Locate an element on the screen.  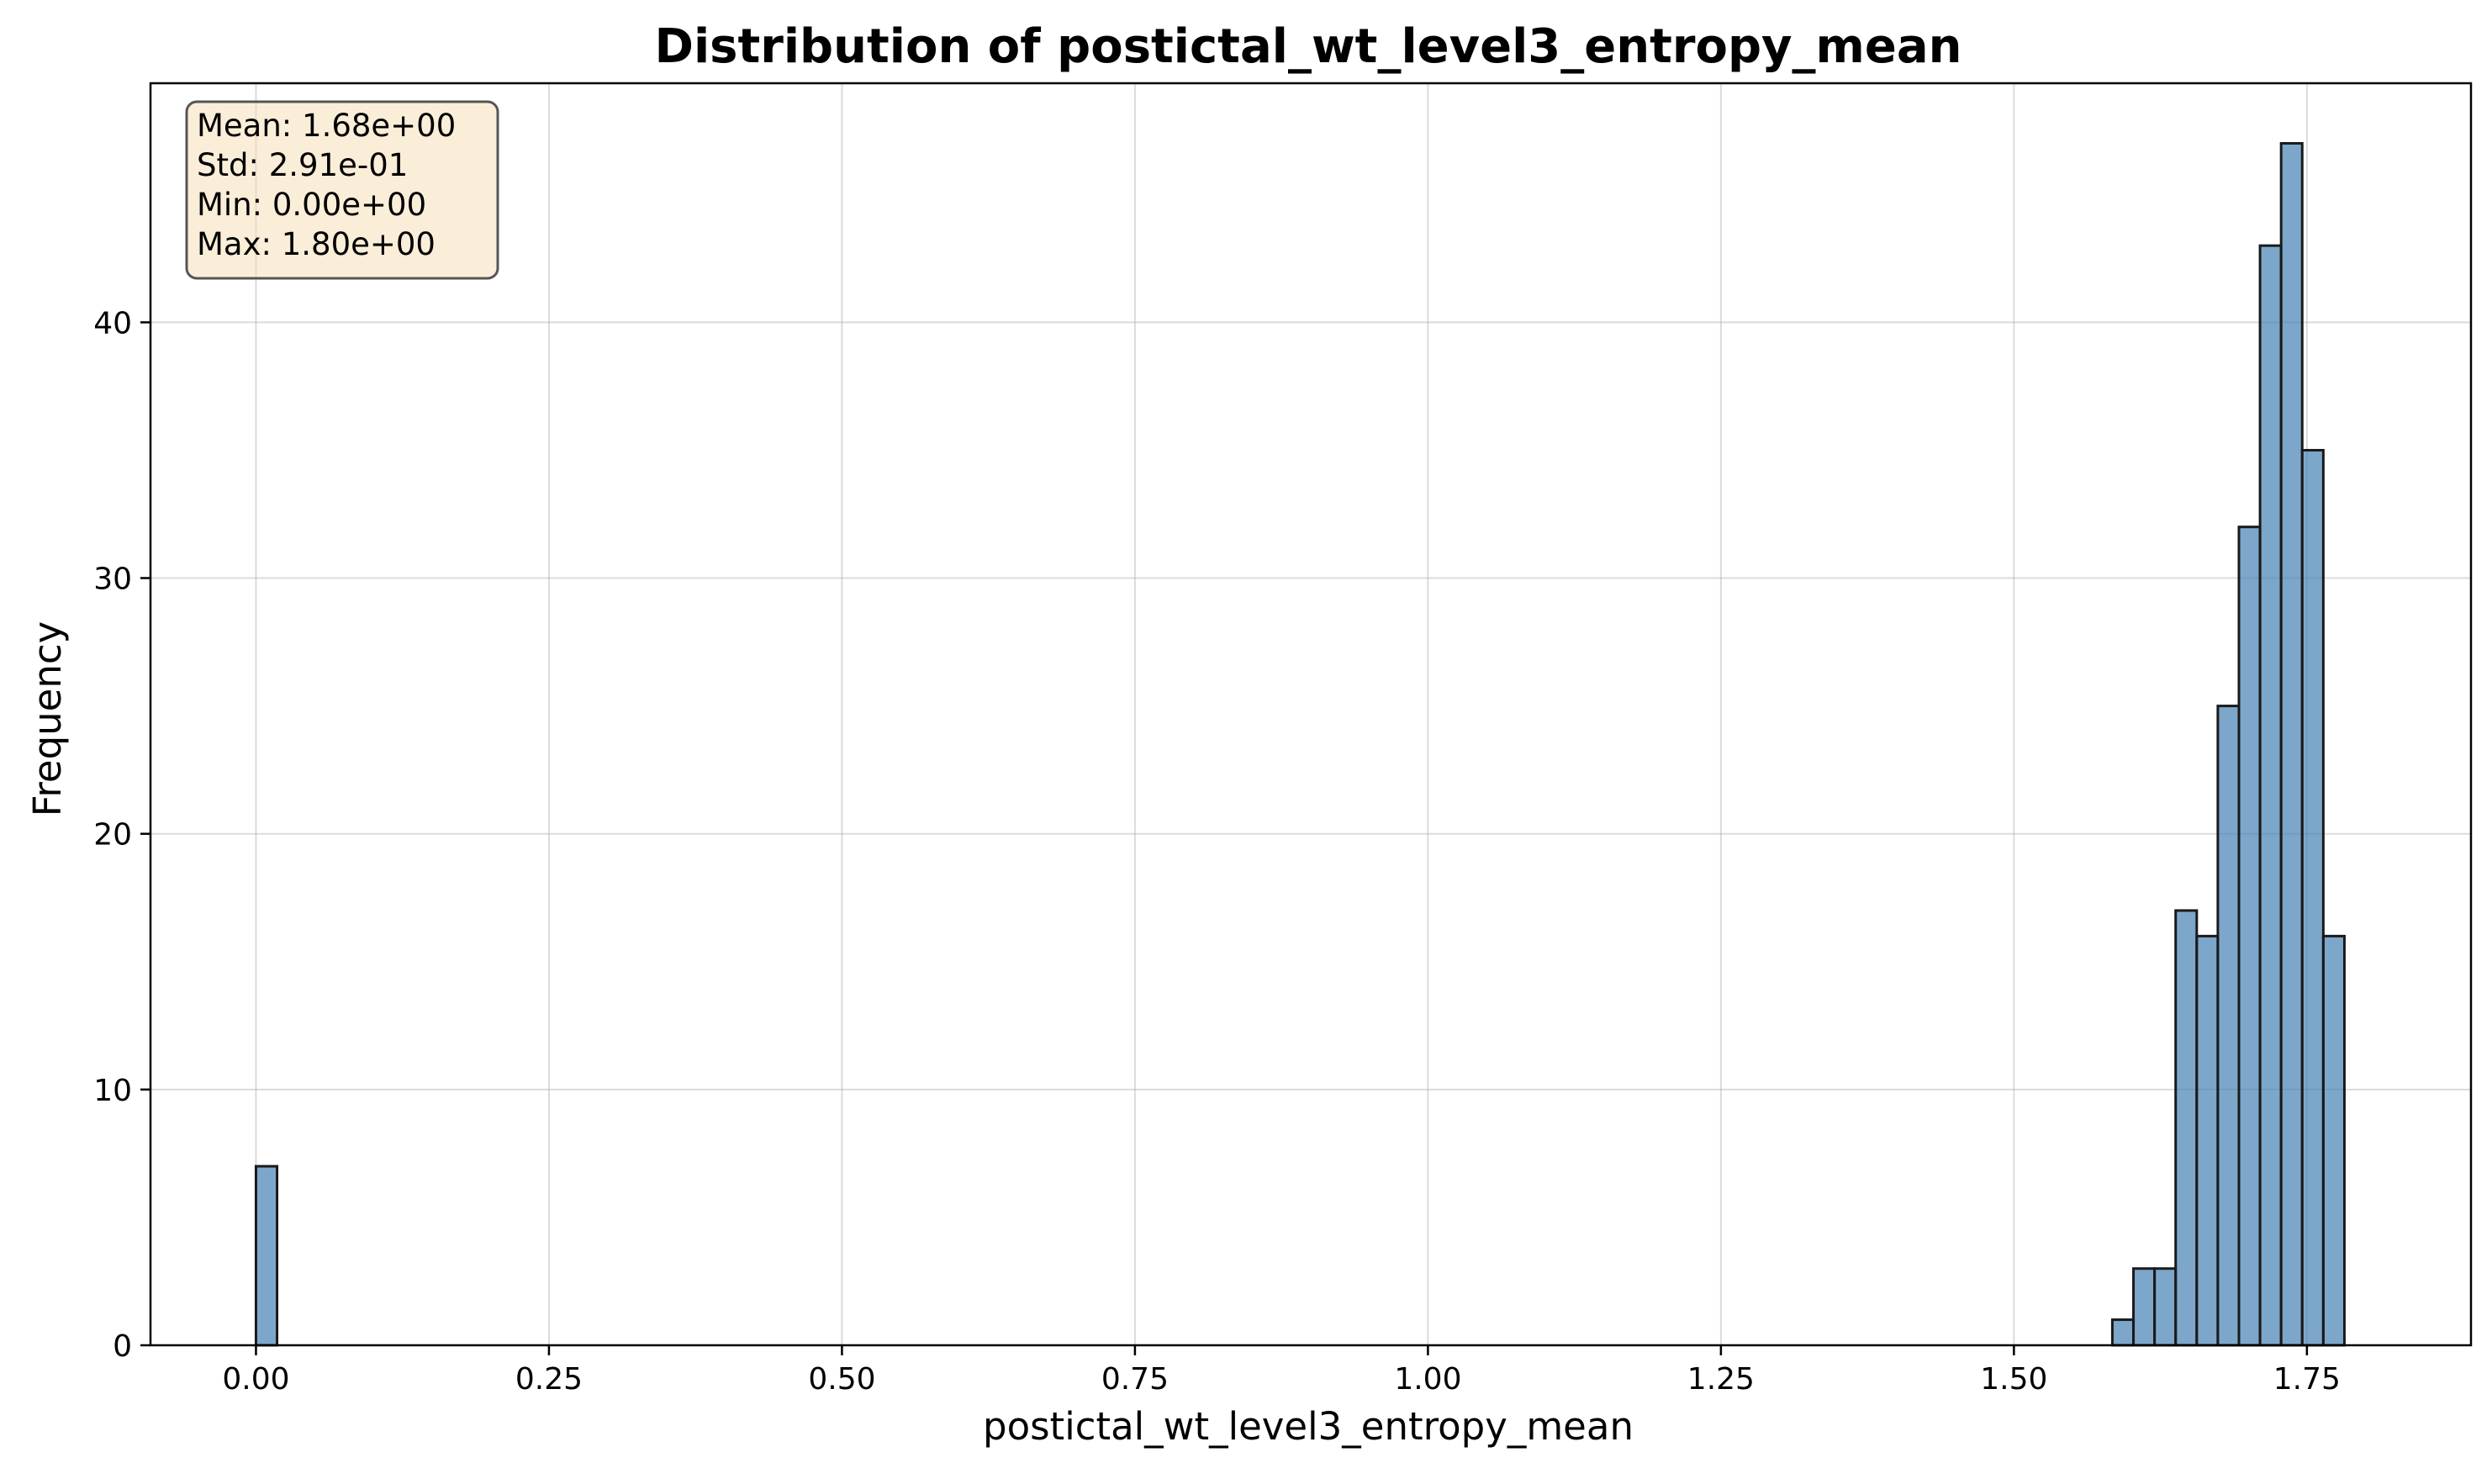
x-tick-label: 0.50 is located at coordinates (841, 1379).